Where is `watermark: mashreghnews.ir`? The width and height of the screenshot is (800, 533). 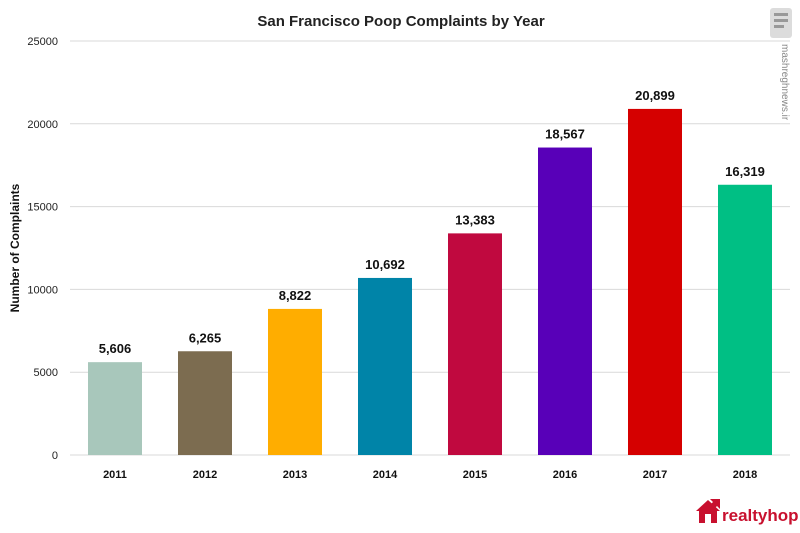 watermark: mashreghnews.ir is located at coordinates (781, 64).